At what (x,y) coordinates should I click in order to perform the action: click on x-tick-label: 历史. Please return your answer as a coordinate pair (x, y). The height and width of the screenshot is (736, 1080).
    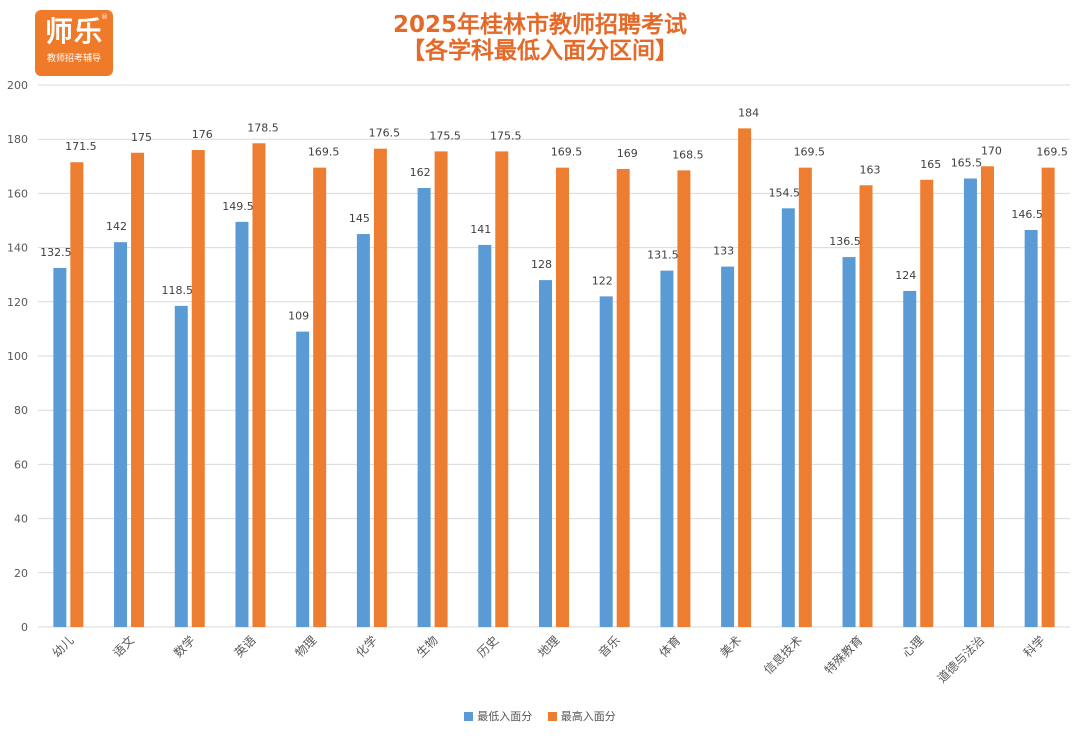
    Looking at the image, I should click on (488, 646).